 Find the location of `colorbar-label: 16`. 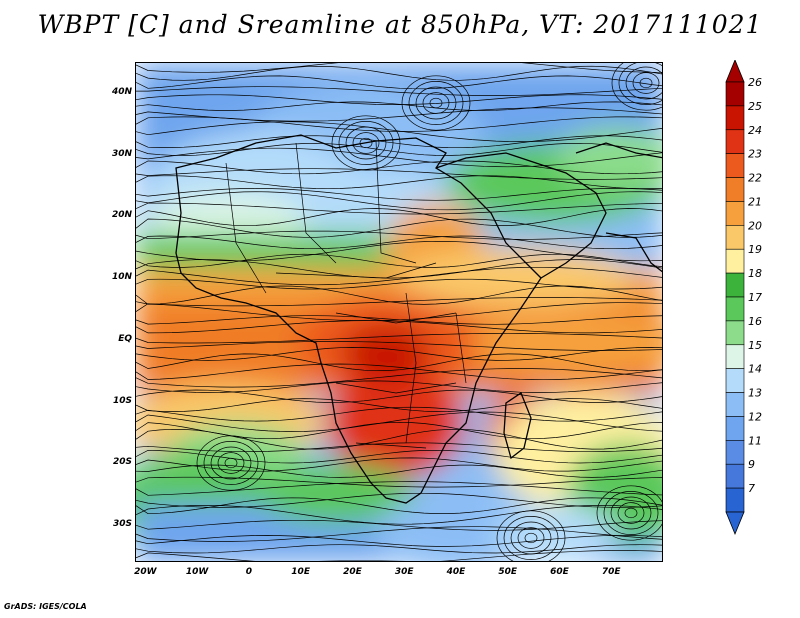

colorbar-label: 16 is located at coordinates (755, 321).